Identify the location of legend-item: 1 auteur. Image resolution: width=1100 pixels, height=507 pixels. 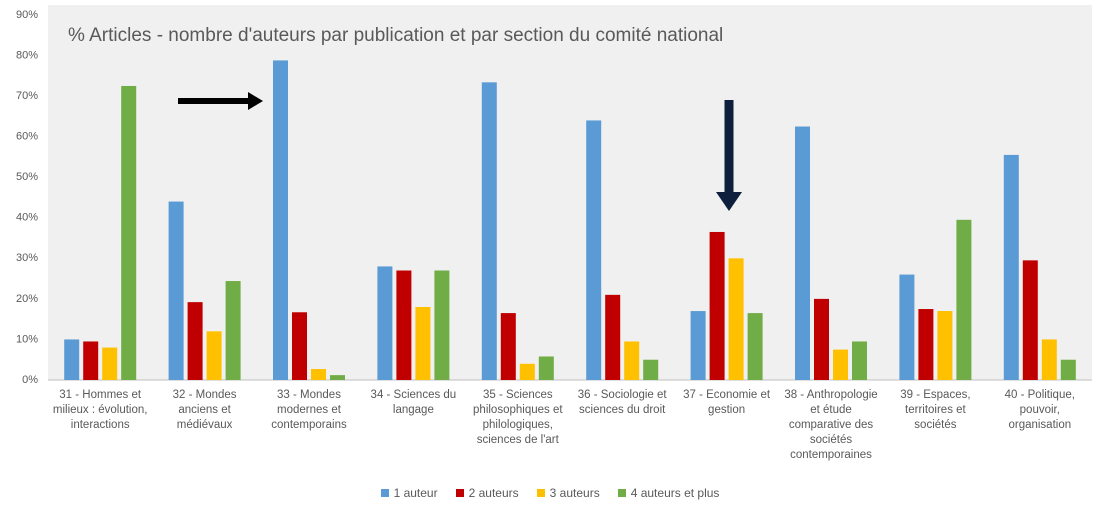
(409, 493).